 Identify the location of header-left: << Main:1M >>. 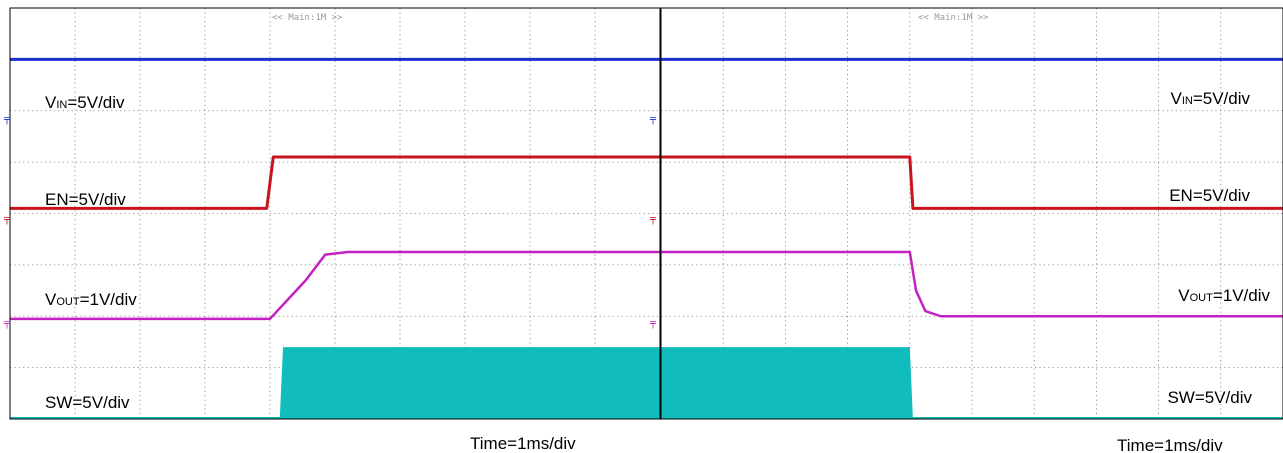
(307, 18).